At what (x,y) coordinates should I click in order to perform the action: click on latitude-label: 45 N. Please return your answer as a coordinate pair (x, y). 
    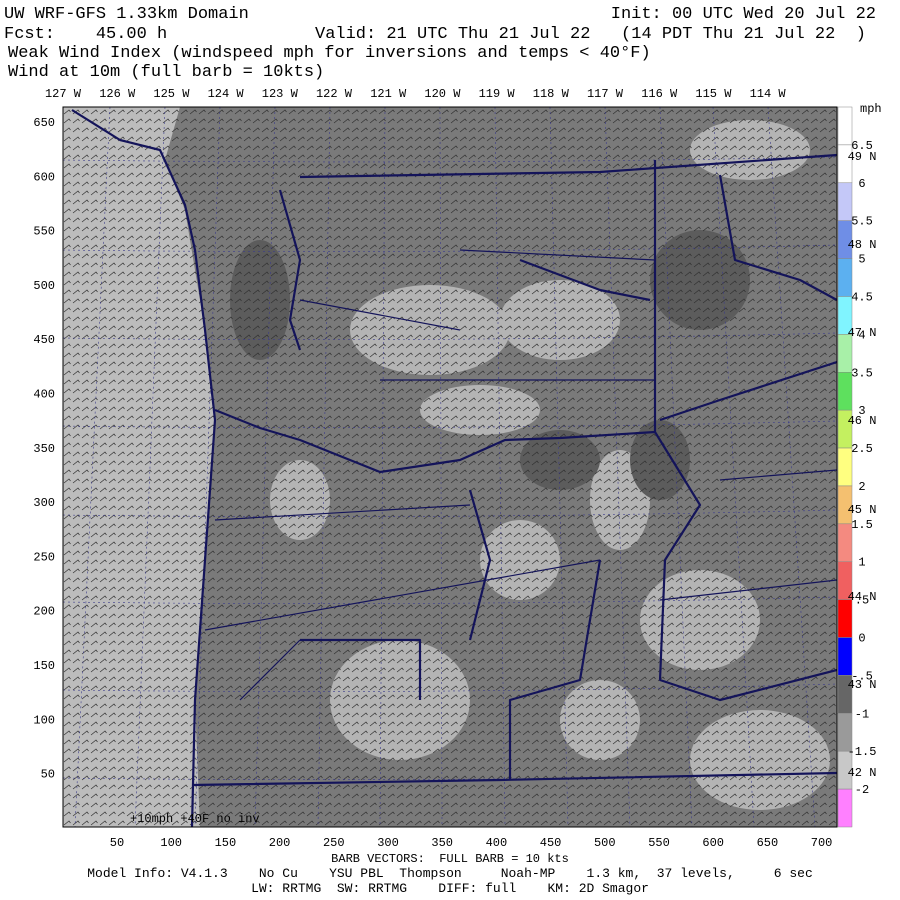
    Looking at the image, I should click on (862, 510).